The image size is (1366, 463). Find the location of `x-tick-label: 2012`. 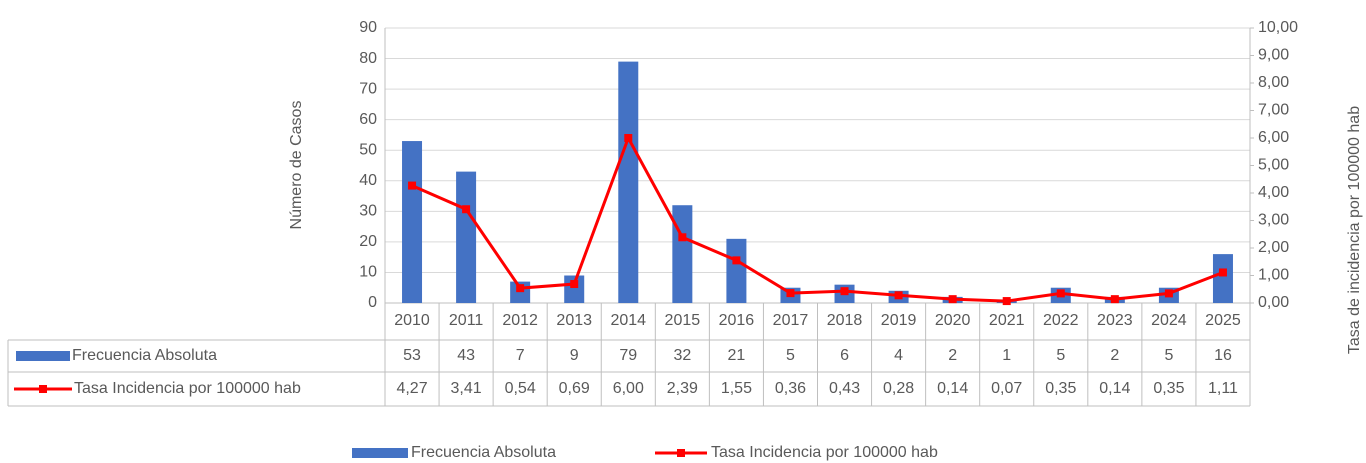

x-tick-label: 2012 is located at coordinates (520, 320).